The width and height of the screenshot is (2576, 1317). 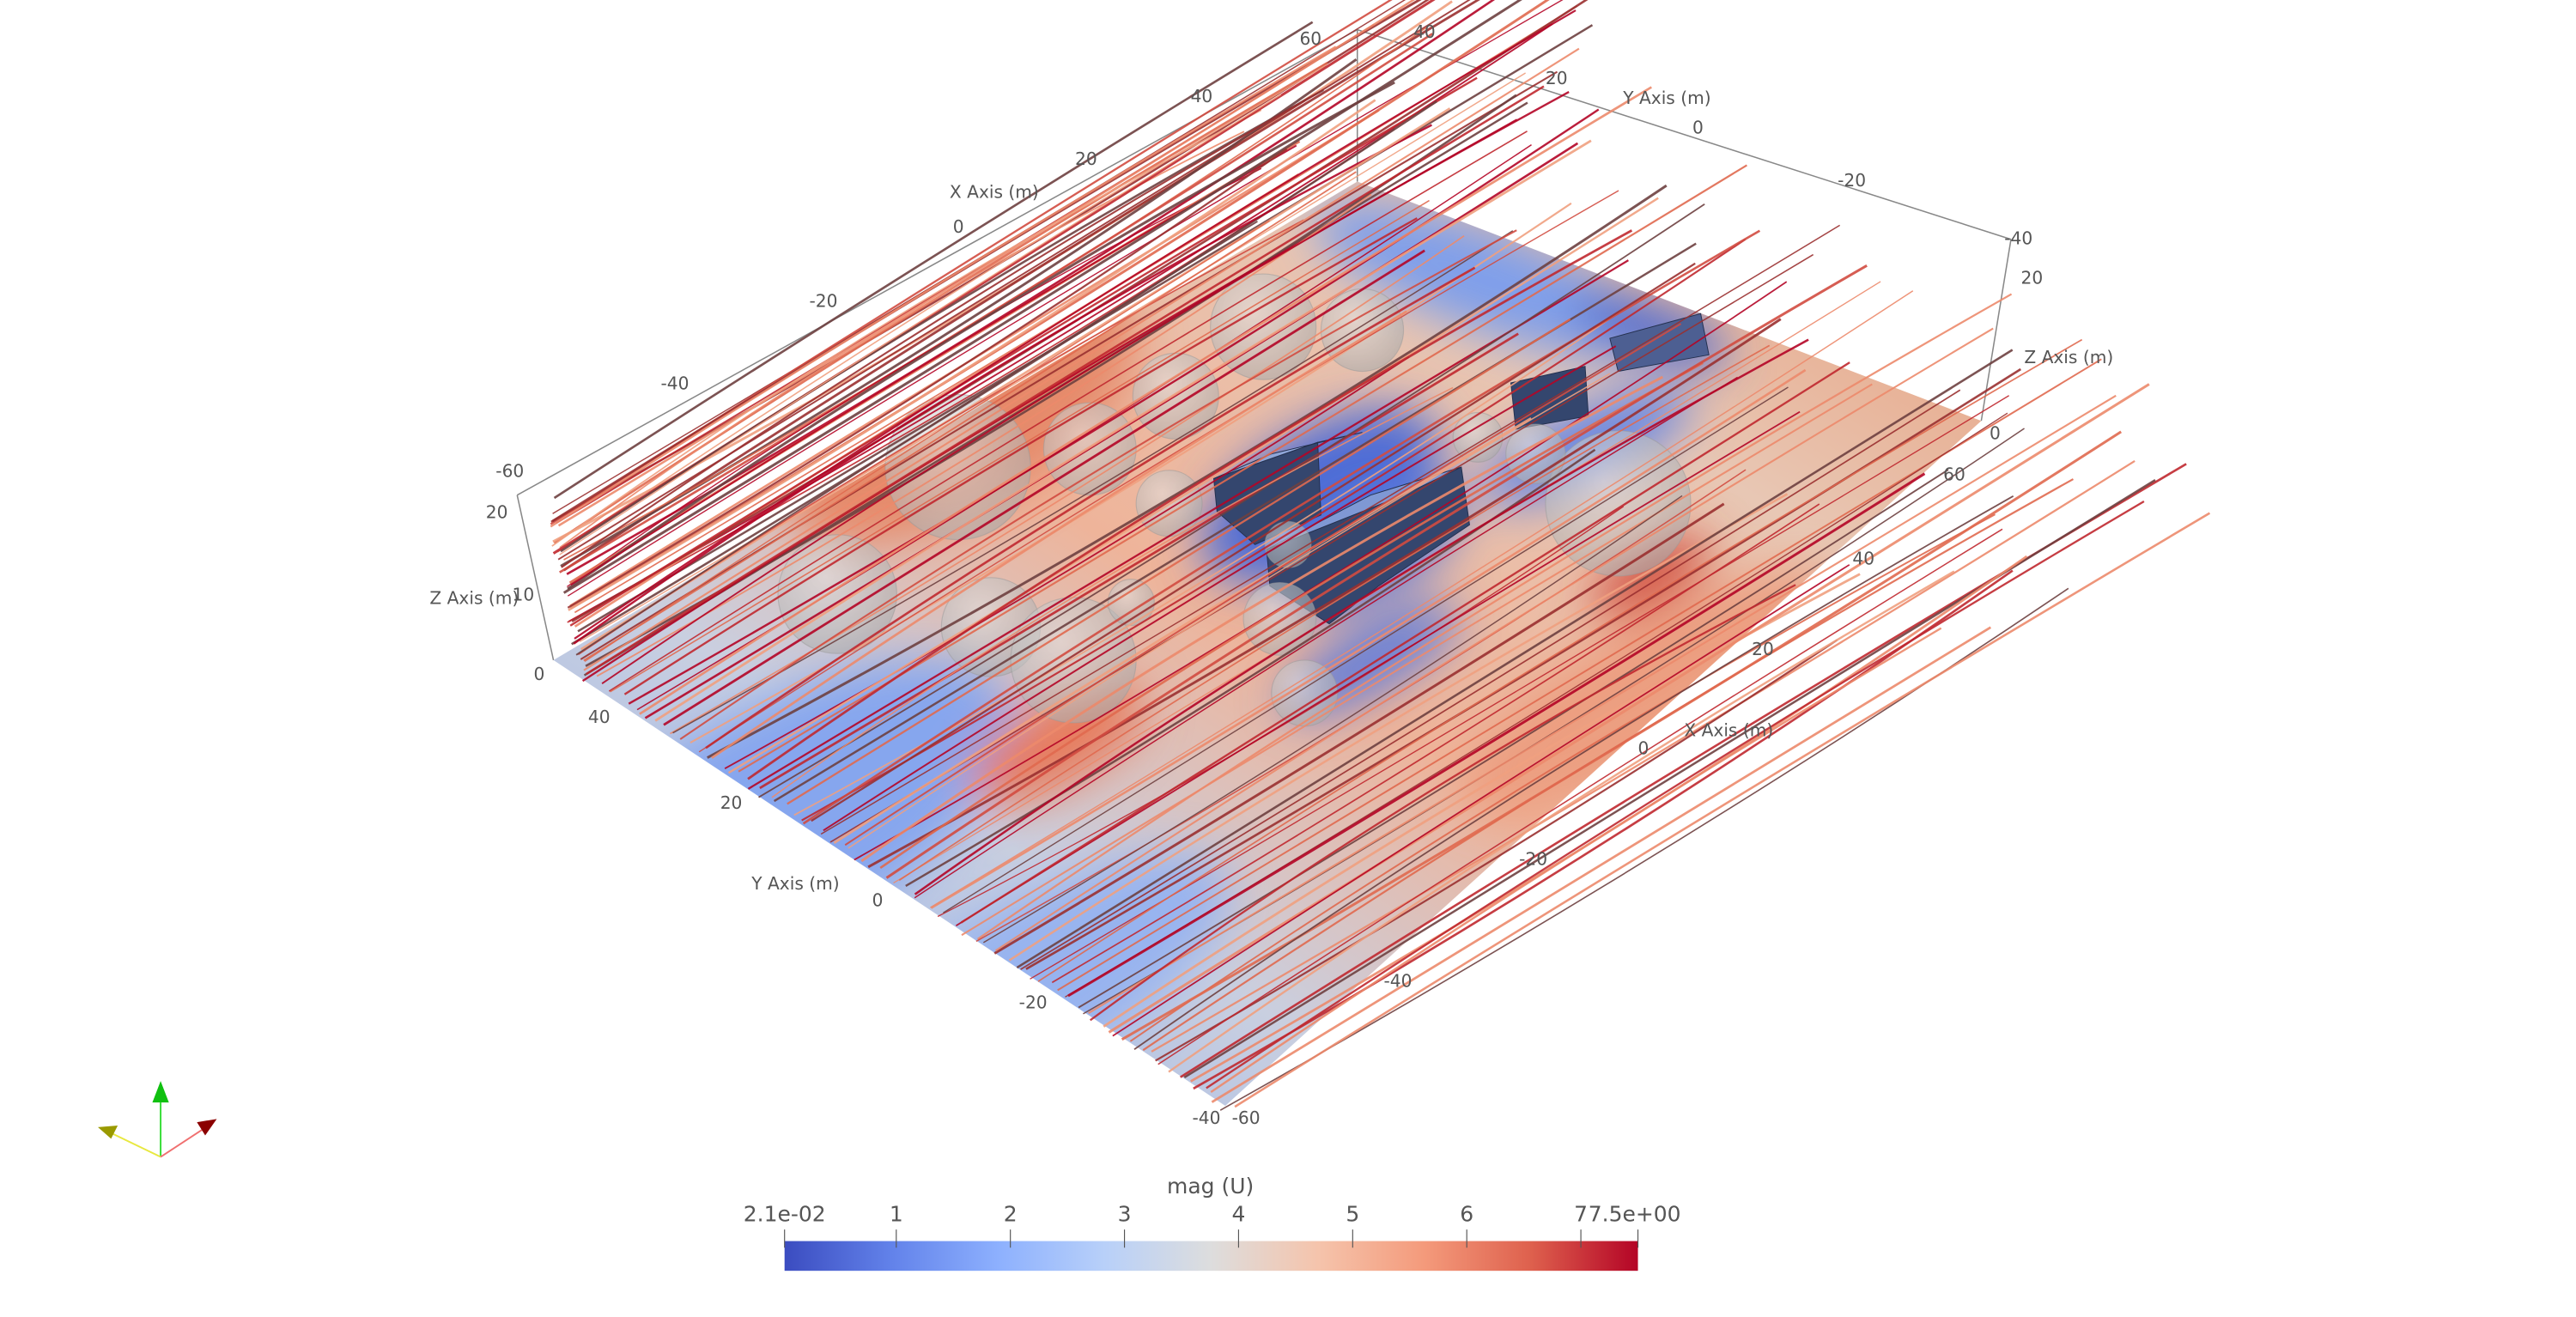 I want to click on colorbar-tick-label: 4, so click(x=1238, y=1214).